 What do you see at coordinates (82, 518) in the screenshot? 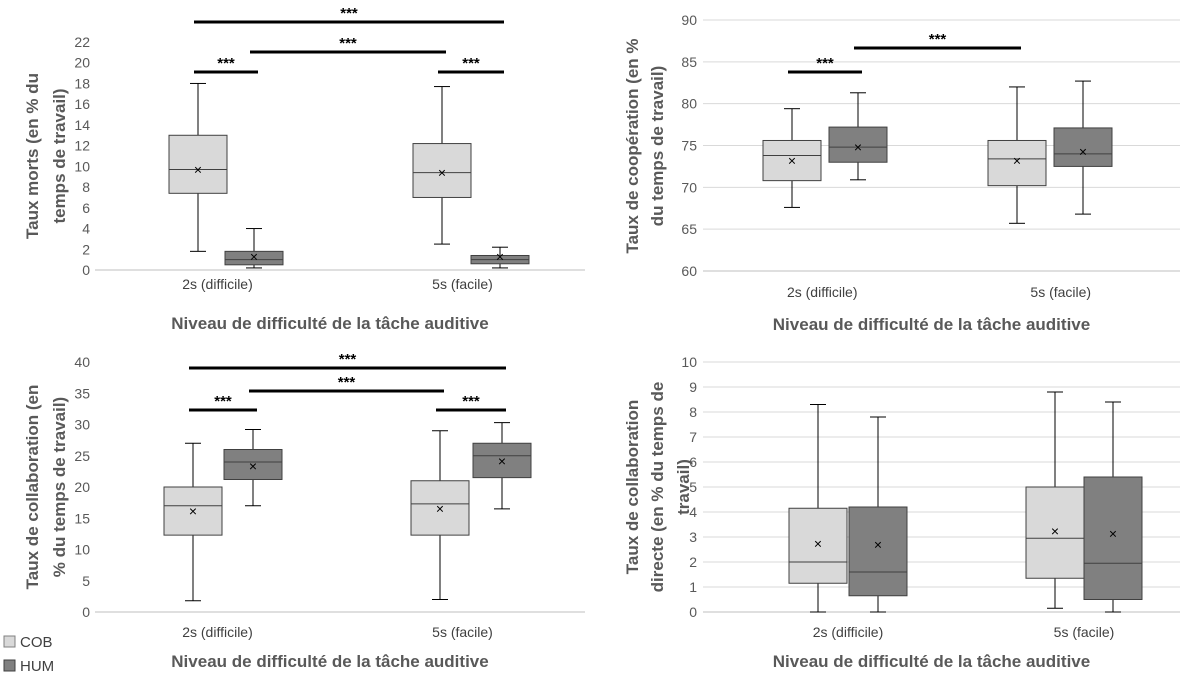
I see `y-tick-label: 15` at bounding box center [82, 518].